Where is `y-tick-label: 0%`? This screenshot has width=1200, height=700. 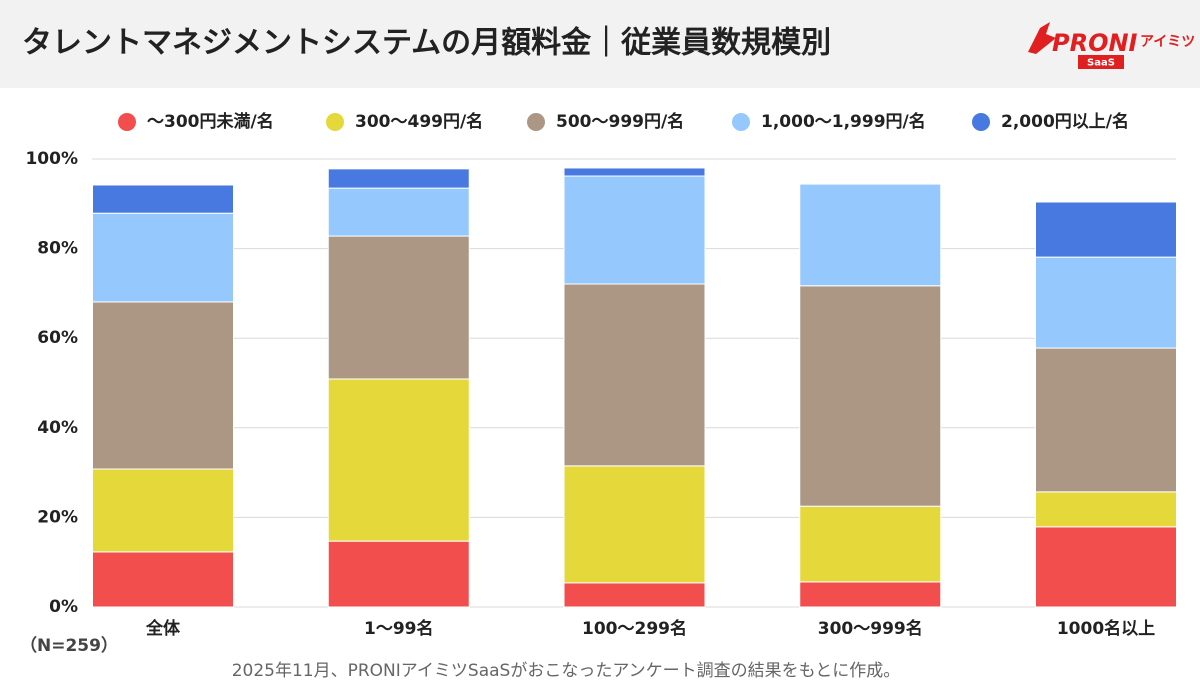
y-tick-label: 0% is located at coordinates (63, 607).